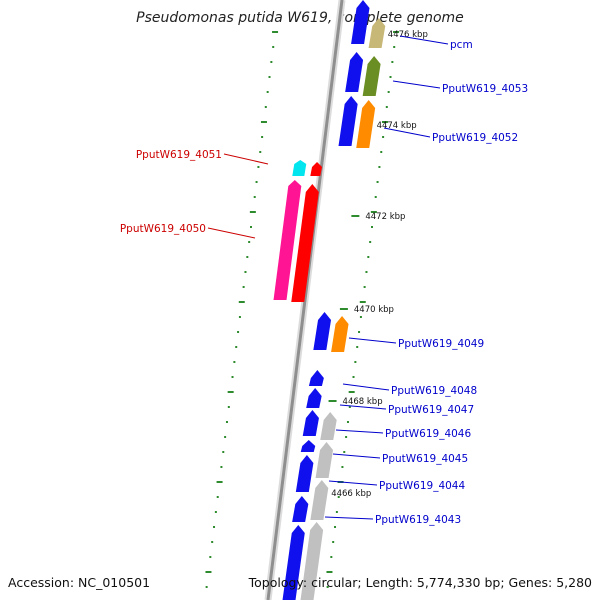 Image resolution: width=600 pixels, height=600 pixels. Describe the element at coordinates (434, 391) in the screenshot. I see `gene-label-text: PputW619_4048` at that location.